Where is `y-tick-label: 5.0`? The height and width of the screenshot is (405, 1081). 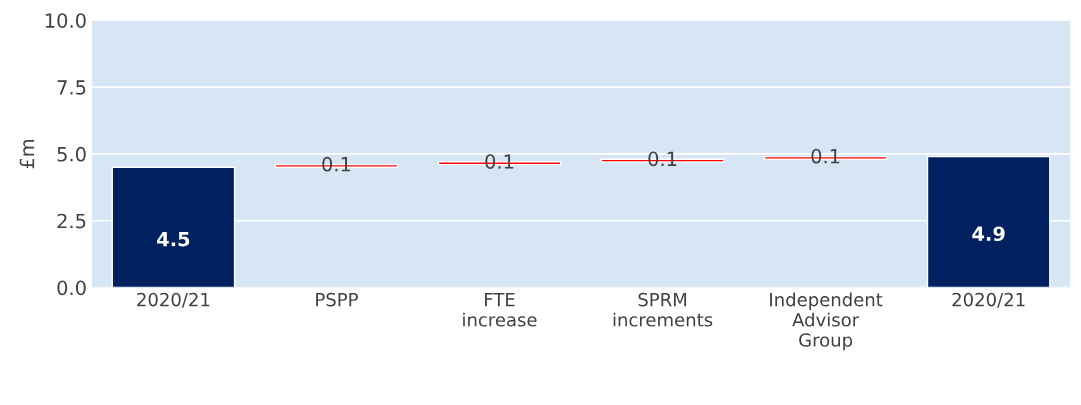
y-tick-label: 5.0 is located at coordinates (71, 154).